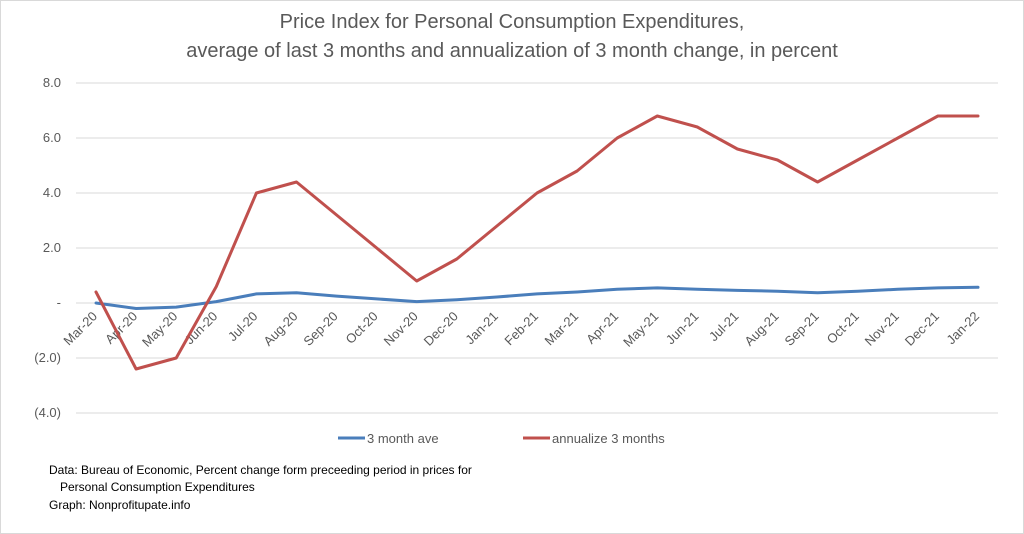  I want to click on y-tick-label: 8.0, so click(52, 82).